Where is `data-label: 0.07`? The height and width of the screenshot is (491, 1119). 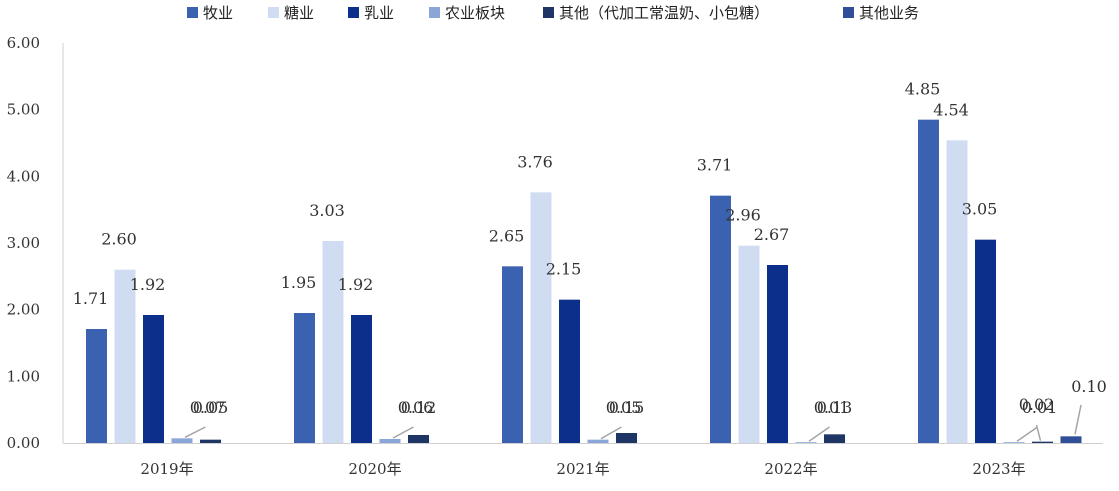
data-label: 0.07 is located at coordinates (208, 407).